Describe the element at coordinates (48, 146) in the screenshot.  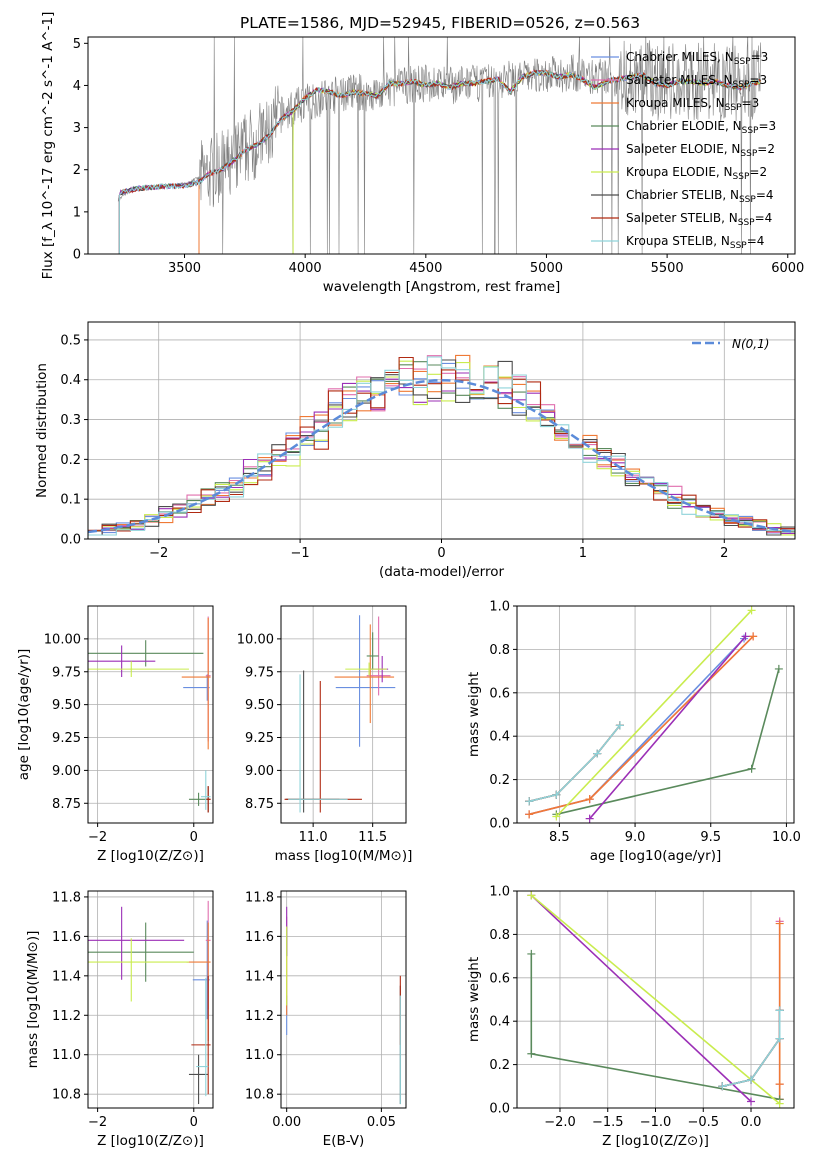
I see `y-axis-label: Flux [f_λ 10^-17 erg cm^-2 s^-1 A^-1]` at that location.